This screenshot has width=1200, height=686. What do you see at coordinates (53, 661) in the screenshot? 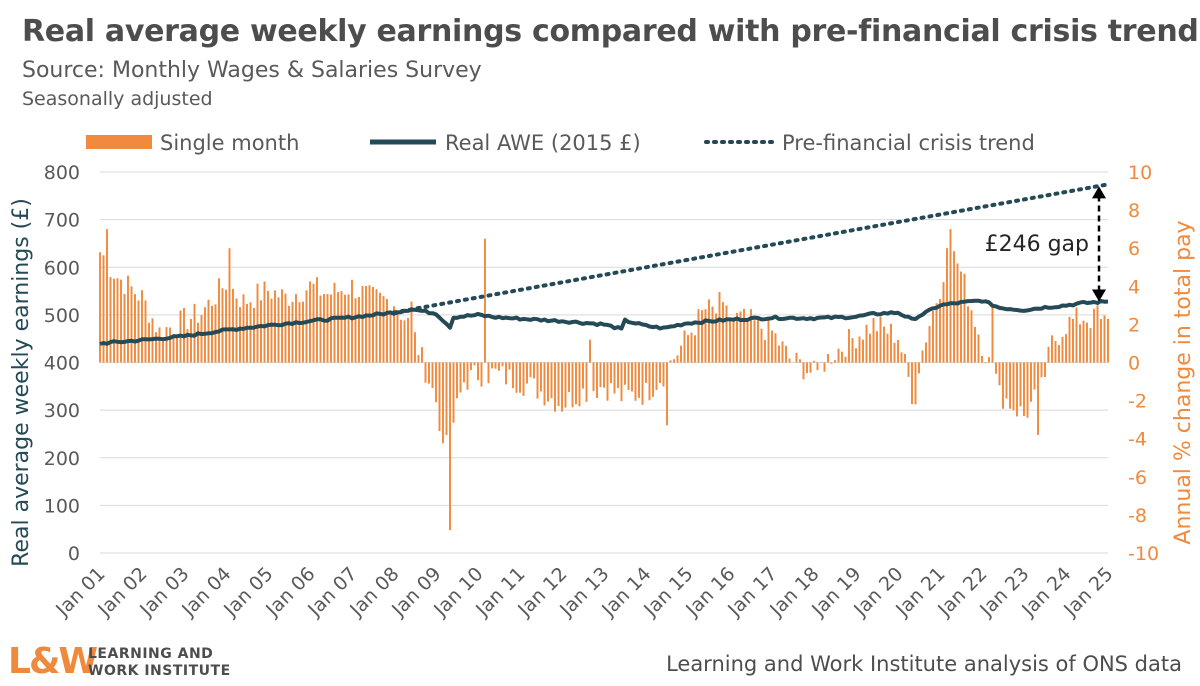
I see `logo-mark: L&W` at bounding box center [53, 661].